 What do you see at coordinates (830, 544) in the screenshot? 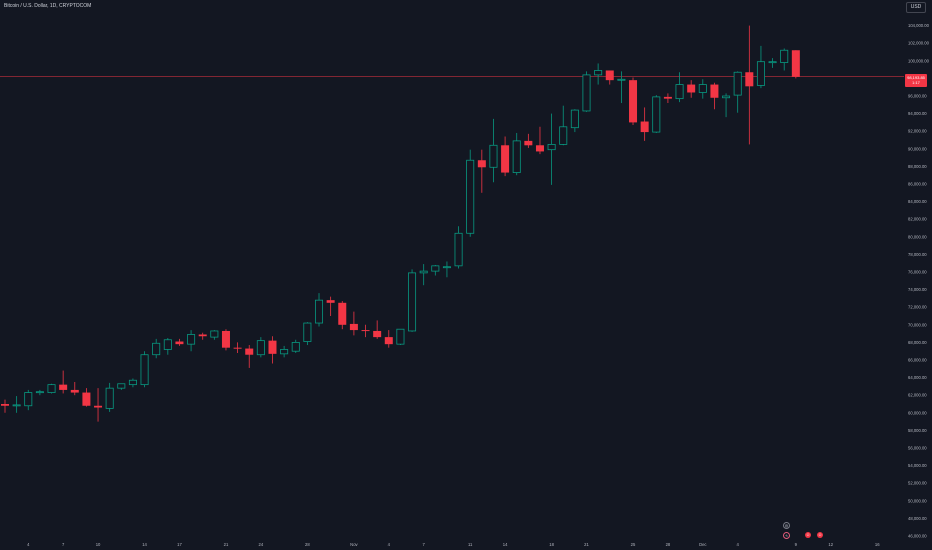
I see `x-tick-label: 12` at bounding box center [830, 544].